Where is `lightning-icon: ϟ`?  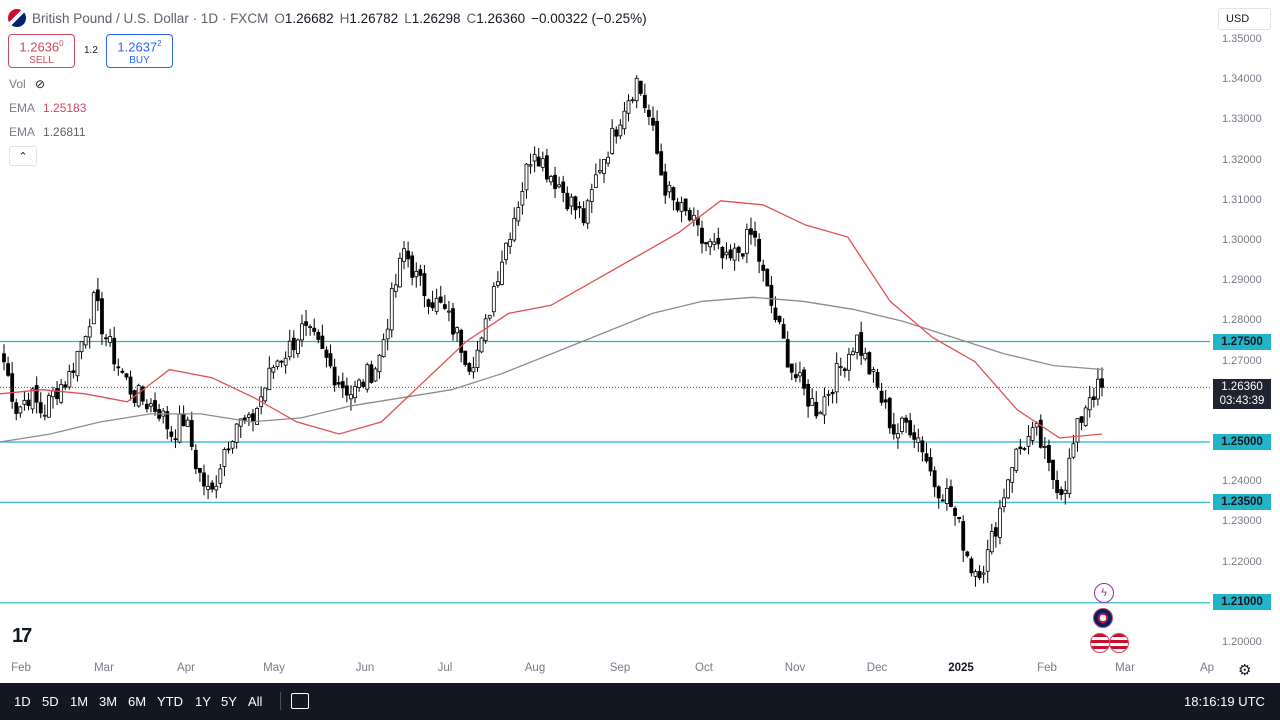
lightning-icon: ϟ is located at coordinates (1104, 593).